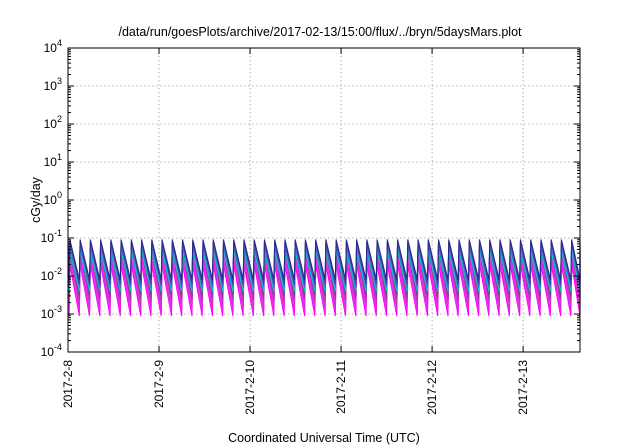  I want to click on x-tick-label: 2017-2-13, so click(523, 387).